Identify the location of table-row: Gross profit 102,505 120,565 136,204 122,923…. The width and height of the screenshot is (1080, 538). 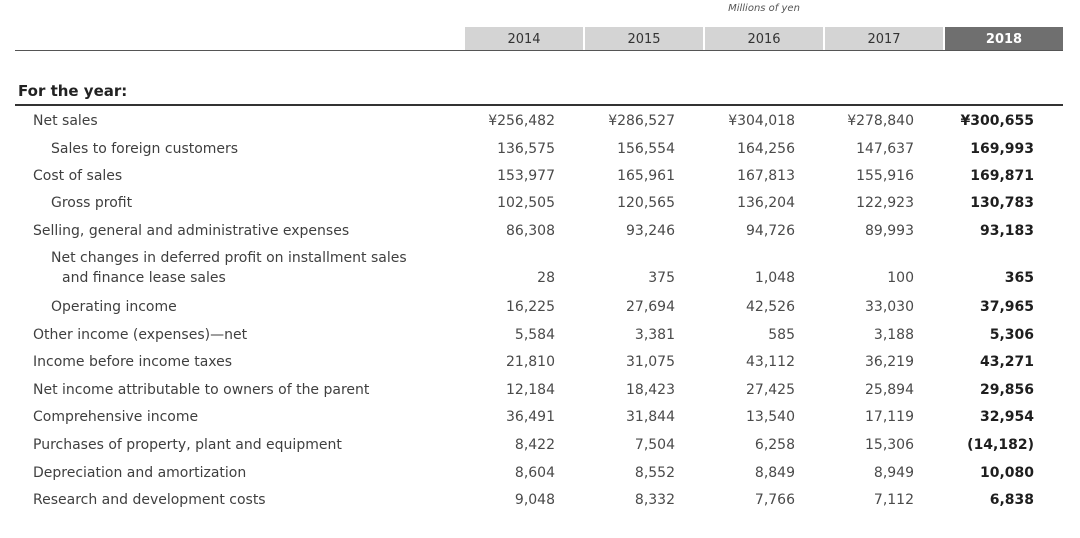
(540, 206).